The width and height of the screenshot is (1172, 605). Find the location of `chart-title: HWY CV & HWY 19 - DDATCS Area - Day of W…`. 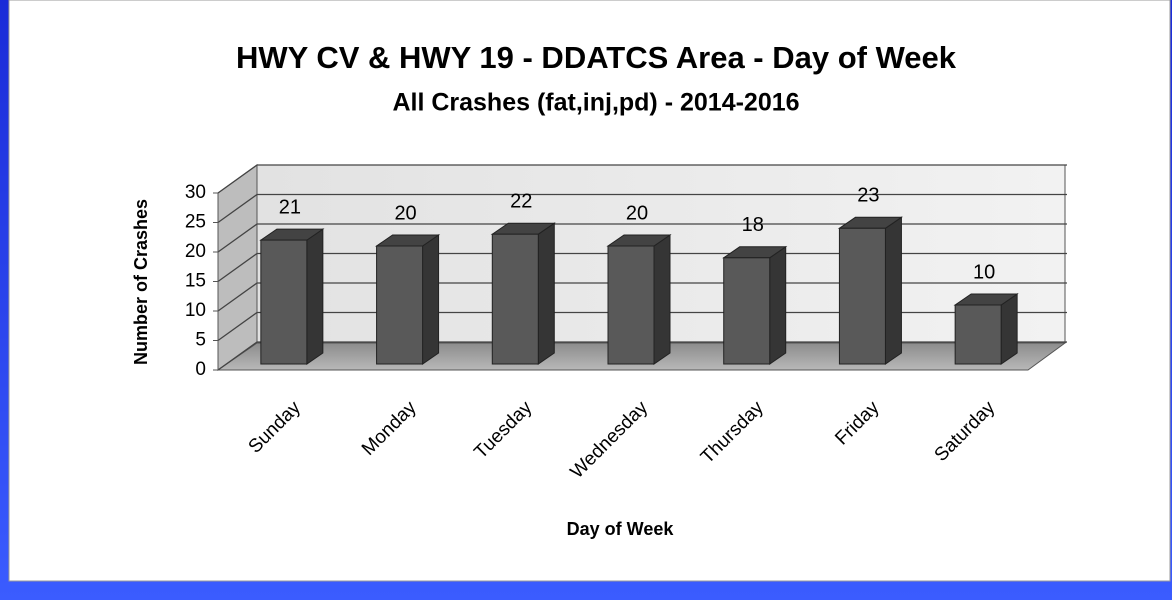

chart-title: HWY CV & HWY 19 - DDATCS Area - Day of W… is located at coordinates (596, 57).